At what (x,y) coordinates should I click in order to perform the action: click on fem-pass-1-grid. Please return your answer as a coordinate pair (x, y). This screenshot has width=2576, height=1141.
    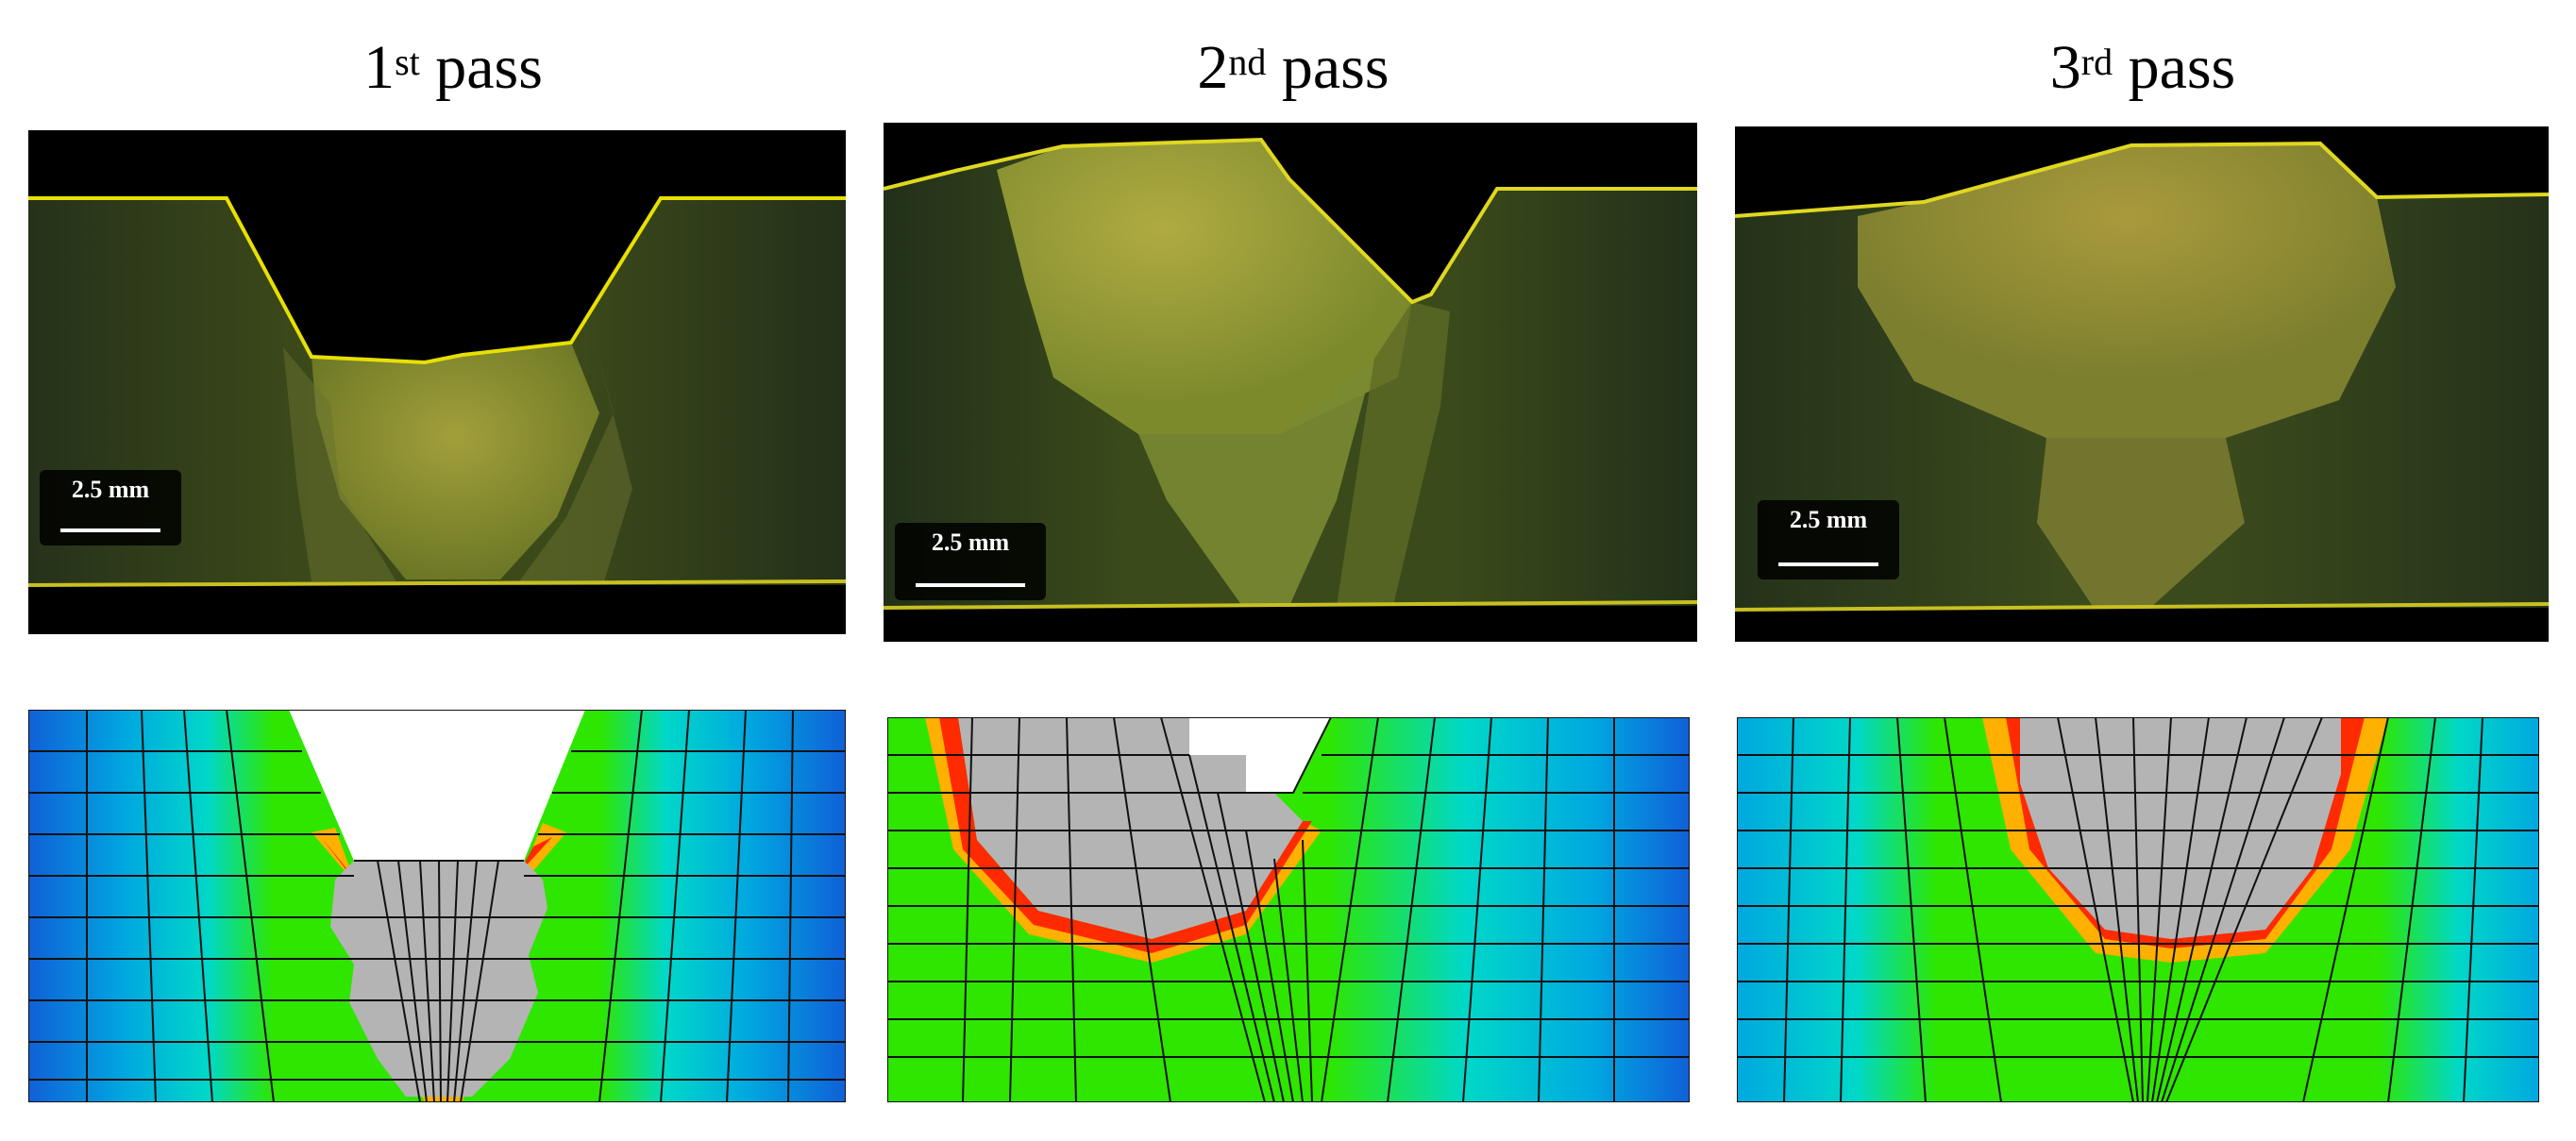
    Looking at the image, I should click on (437, 906).